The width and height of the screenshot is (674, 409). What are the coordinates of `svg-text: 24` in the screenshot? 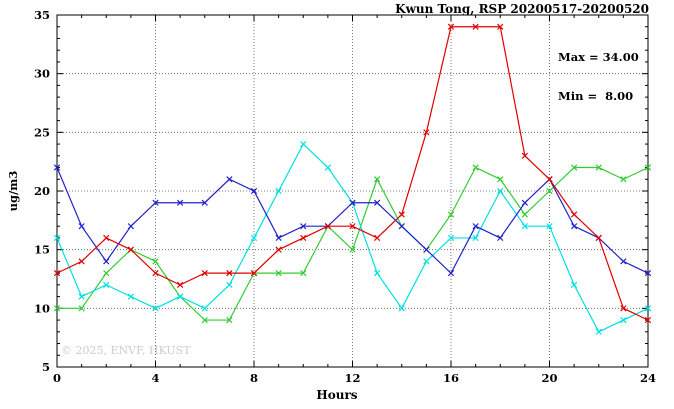 It's located at (648, 378).